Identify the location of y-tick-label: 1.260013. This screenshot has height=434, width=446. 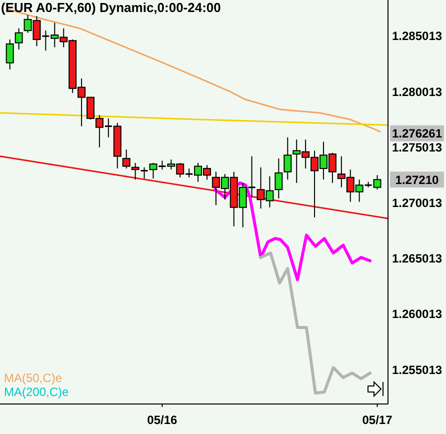
(417, 314).